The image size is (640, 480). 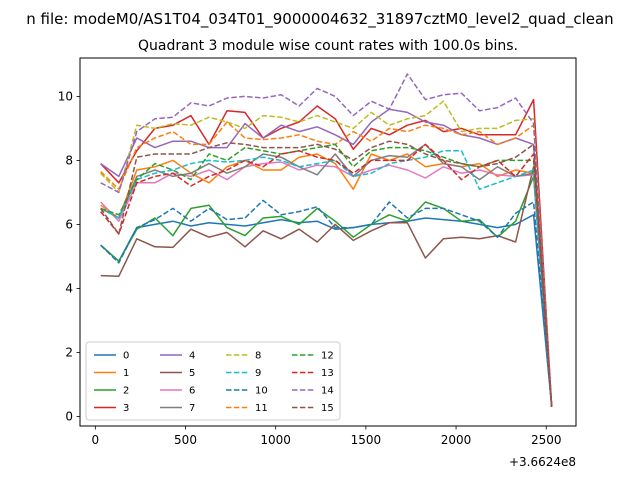 What do you see at coordinates (192, 391) in the screenshot?
I see `legend-label-6: 6` at bounding box center [192, 391].